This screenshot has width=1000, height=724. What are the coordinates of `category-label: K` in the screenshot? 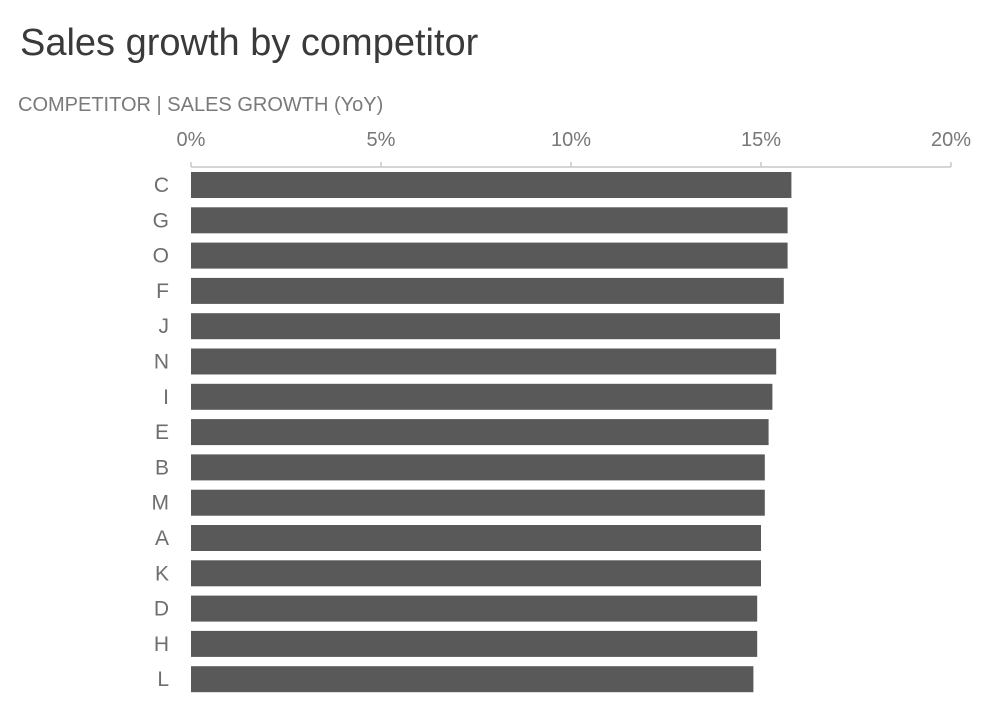 It's located at (162, 573).